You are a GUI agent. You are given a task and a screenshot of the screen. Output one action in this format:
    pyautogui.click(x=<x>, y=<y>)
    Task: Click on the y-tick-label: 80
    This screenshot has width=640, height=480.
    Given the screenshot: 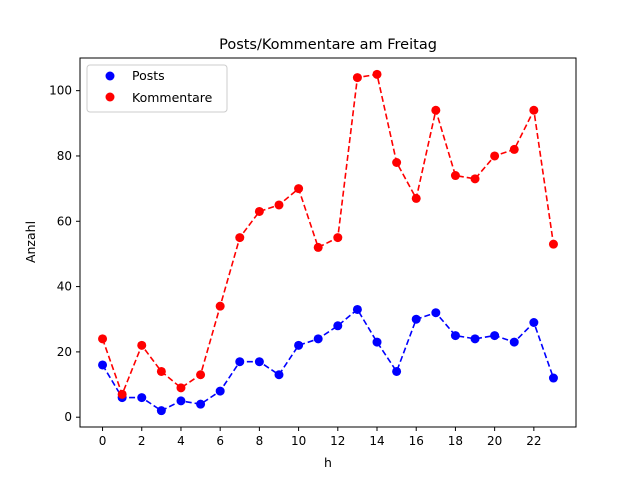 What is the action you would take?
    pyautogui.click(x=64, y=156)
    